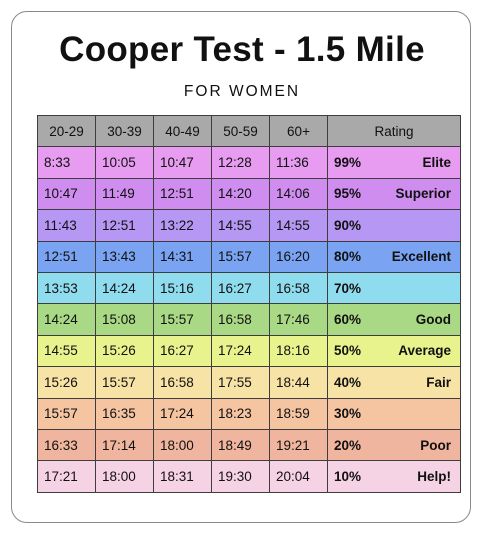  What do you see at coordinates (240, 413) in the screenshot?
I see `time-cell: 18:23` at bounding box center [240, 413].